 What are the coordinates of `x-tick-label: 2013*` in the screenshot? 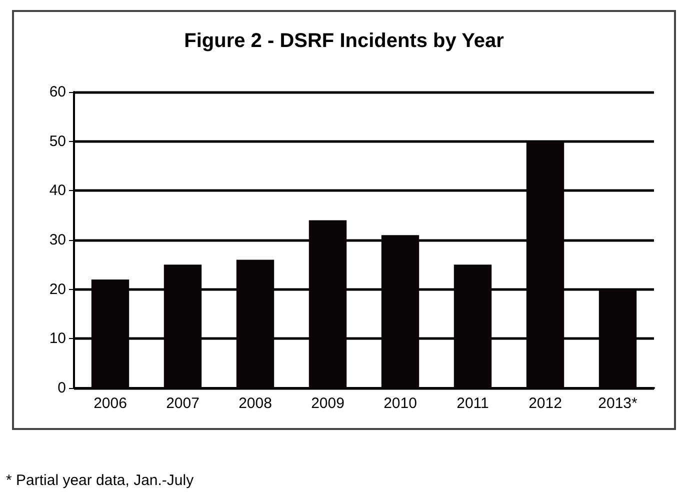 It's located at (618, 403).